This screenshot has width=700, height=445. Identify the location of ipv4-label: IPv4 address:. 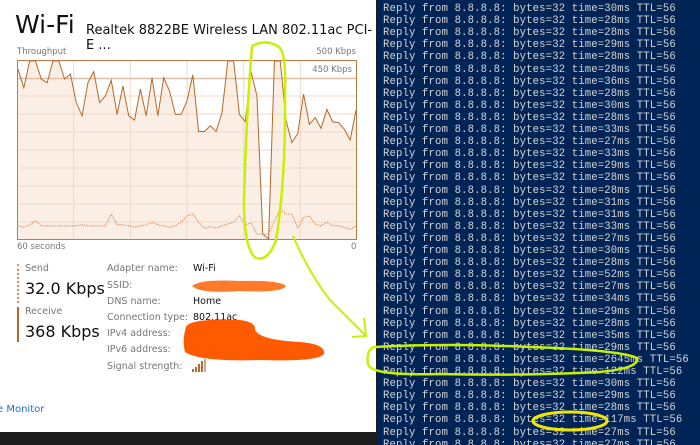
(139, 333).